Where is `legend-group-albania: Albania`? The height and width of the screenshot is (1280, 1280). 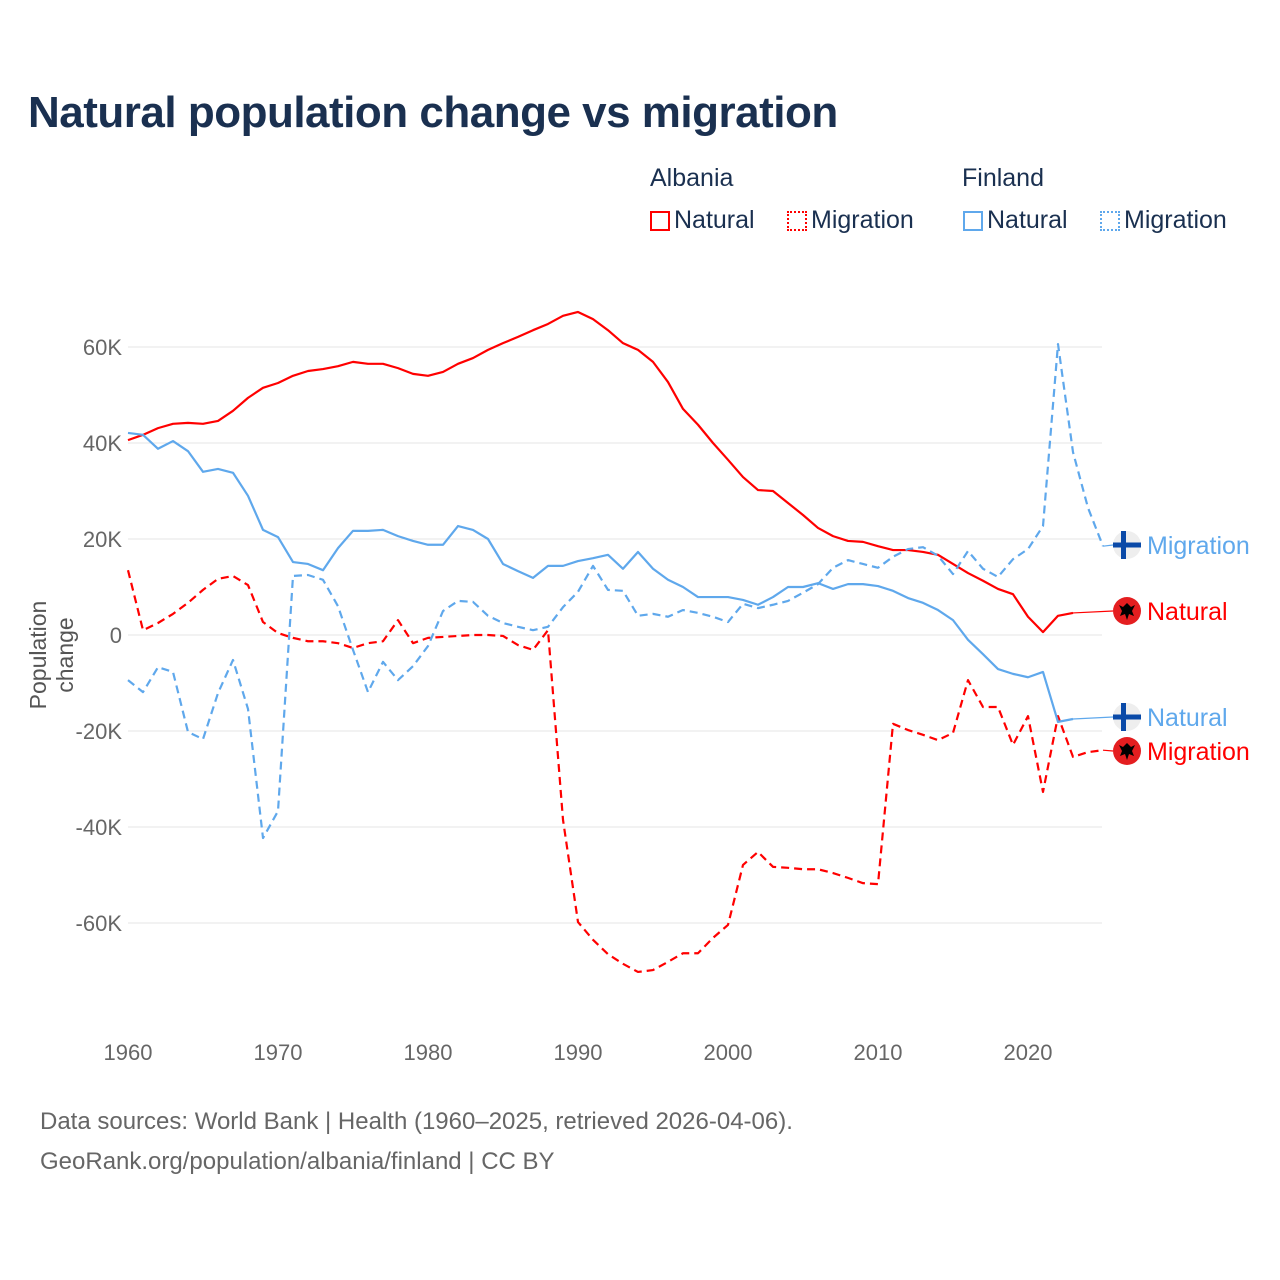 legend-group-albania: Albania is located at coordinates (692, 178).